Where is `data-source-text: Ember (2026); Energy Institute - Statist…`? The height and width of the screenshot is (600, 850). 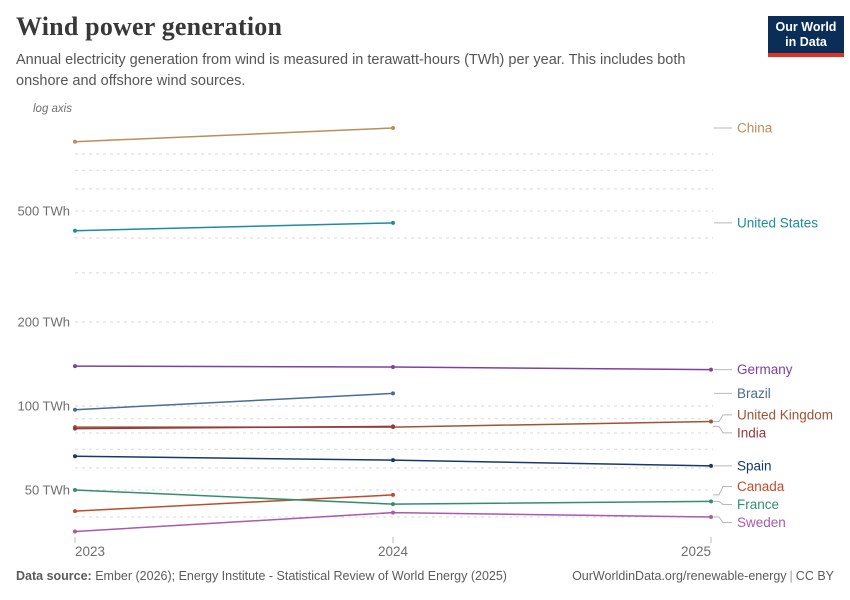 data-source-text: Ember (2026); Energy Institute - Statist… is located at coordinates (301, 576).